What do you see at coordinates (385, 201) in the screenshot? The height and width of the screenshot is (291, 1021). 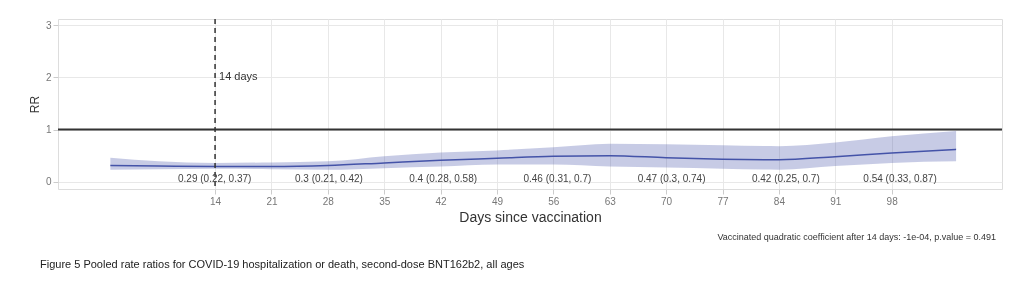 I see `x-tick-label: 35` at bounding box center [385, 201].